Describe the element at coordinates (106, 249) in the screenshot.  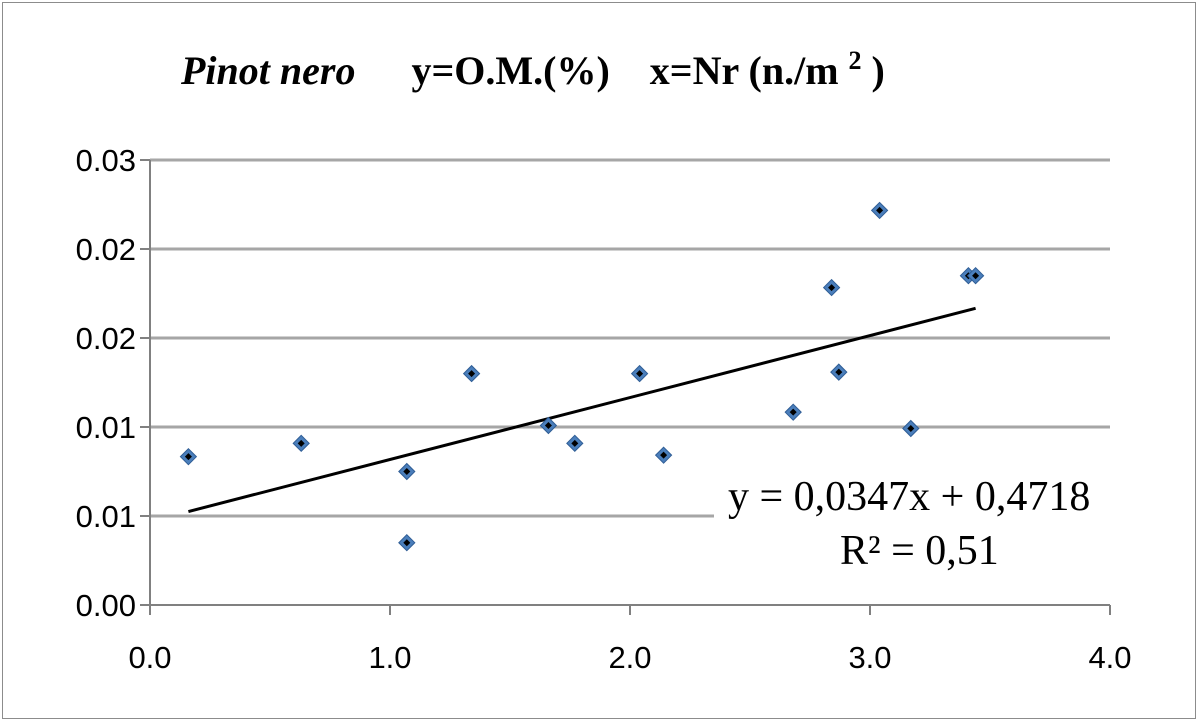
I see `y-tick-label-4: 0.02` at that location.